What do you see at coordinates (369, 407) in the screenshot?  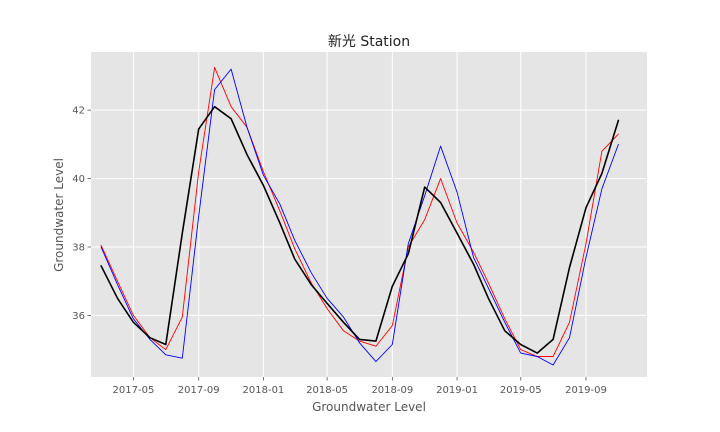 I see `x-axis-label: Groundwater Level` at bounding box center [369, 407].